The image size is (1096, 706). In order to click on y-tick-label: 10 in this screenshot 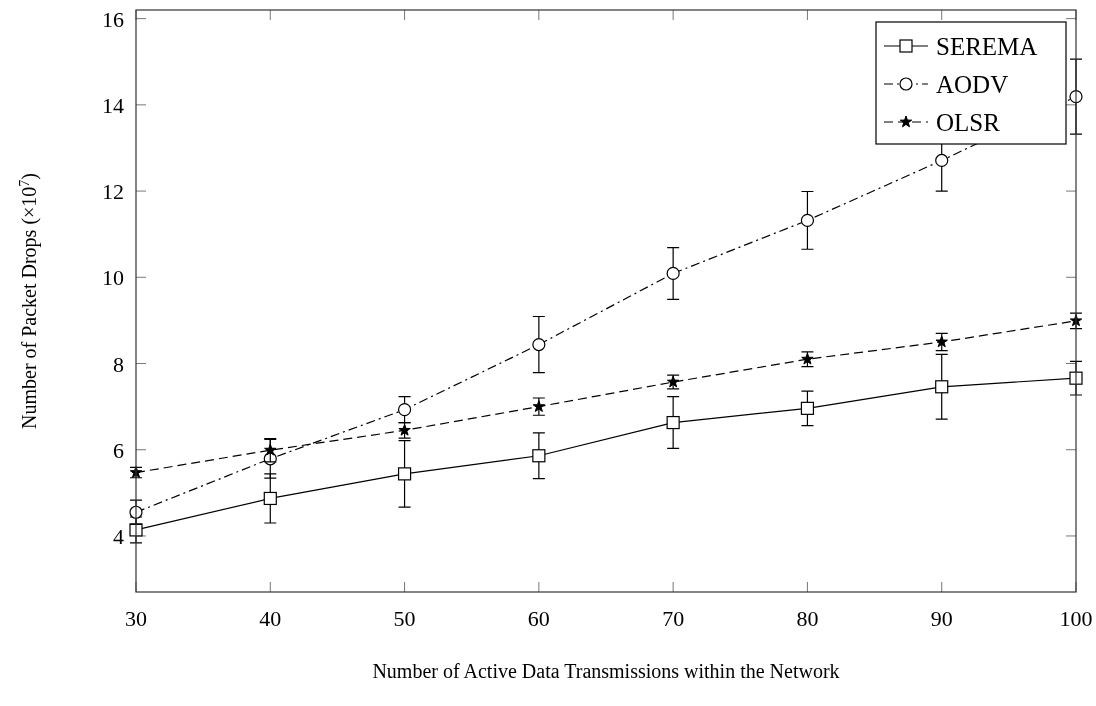, I will do `click(113, 278)`.